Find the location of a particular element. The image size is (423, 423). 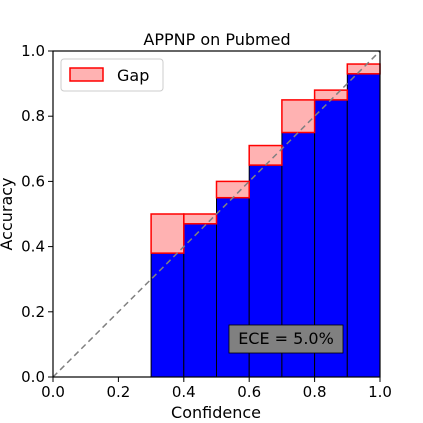

ece-annotation: ECE = 5.0% is located at coordinates (286, 339).